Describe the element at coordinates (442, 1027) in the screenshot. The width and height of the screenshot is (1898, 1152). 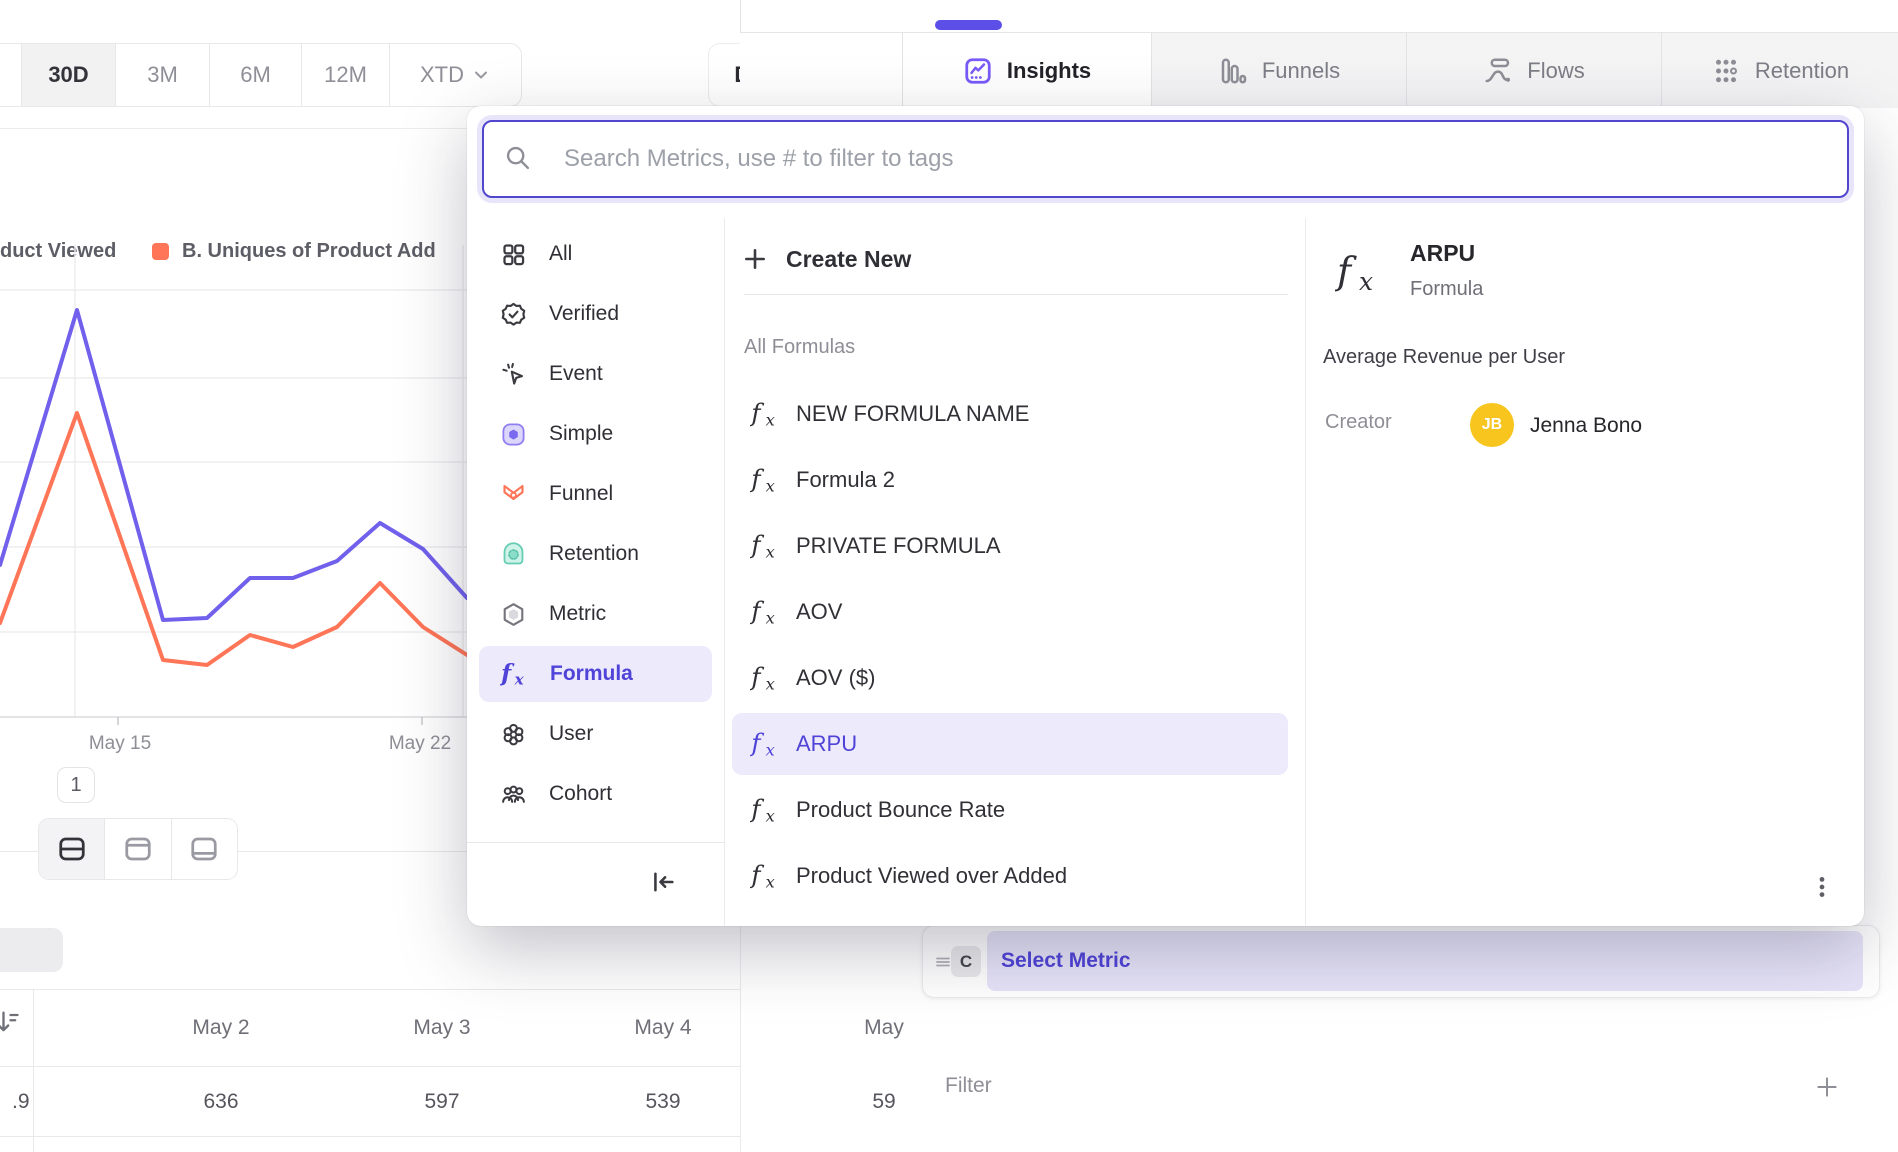
I see `table-header: May 3` at that location.